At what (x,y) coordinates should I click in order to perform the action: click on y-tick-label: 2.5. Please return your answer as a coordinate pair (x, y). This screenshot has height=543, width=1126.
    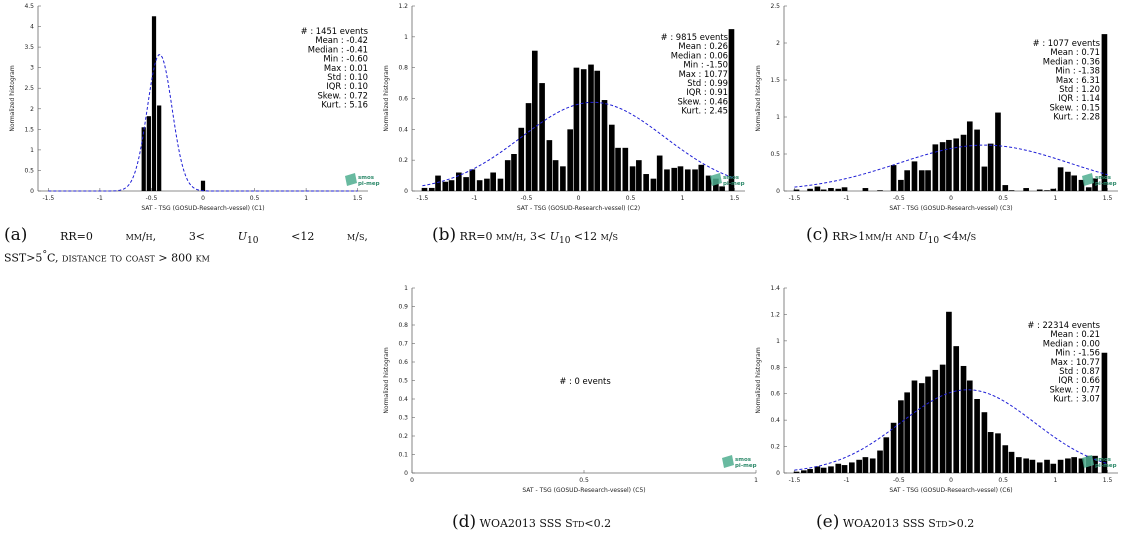
    Looking at the image, I should click on (775, 6).